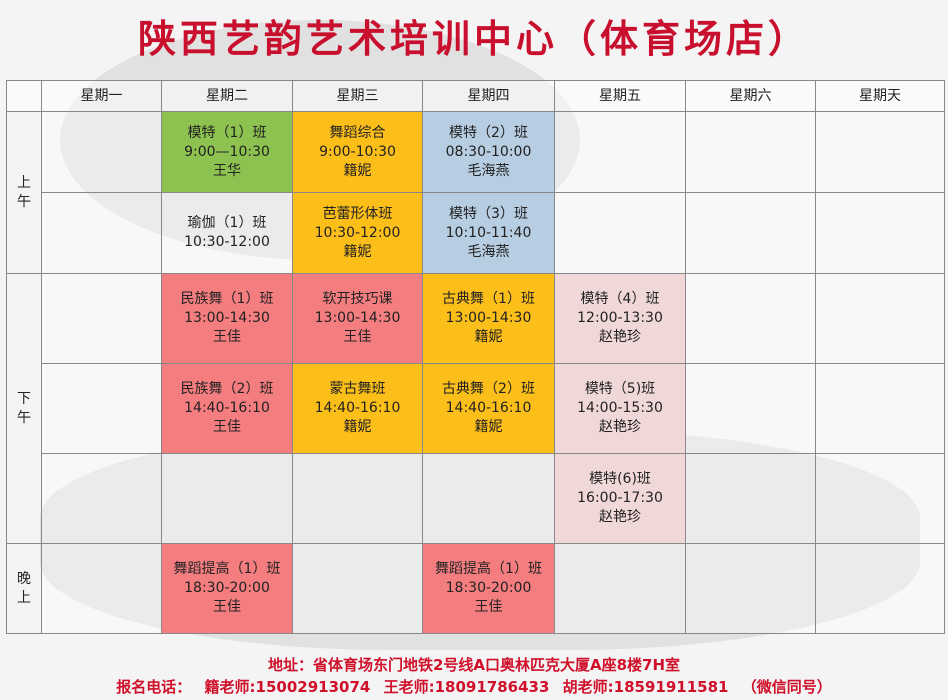 The image size is (948, 700). What do you see at coordinates (357, 318) in the screenshot?
I see `class-slot: 软开技巧课 13:00-14:30 王佳` at bounding box center [357, 318].